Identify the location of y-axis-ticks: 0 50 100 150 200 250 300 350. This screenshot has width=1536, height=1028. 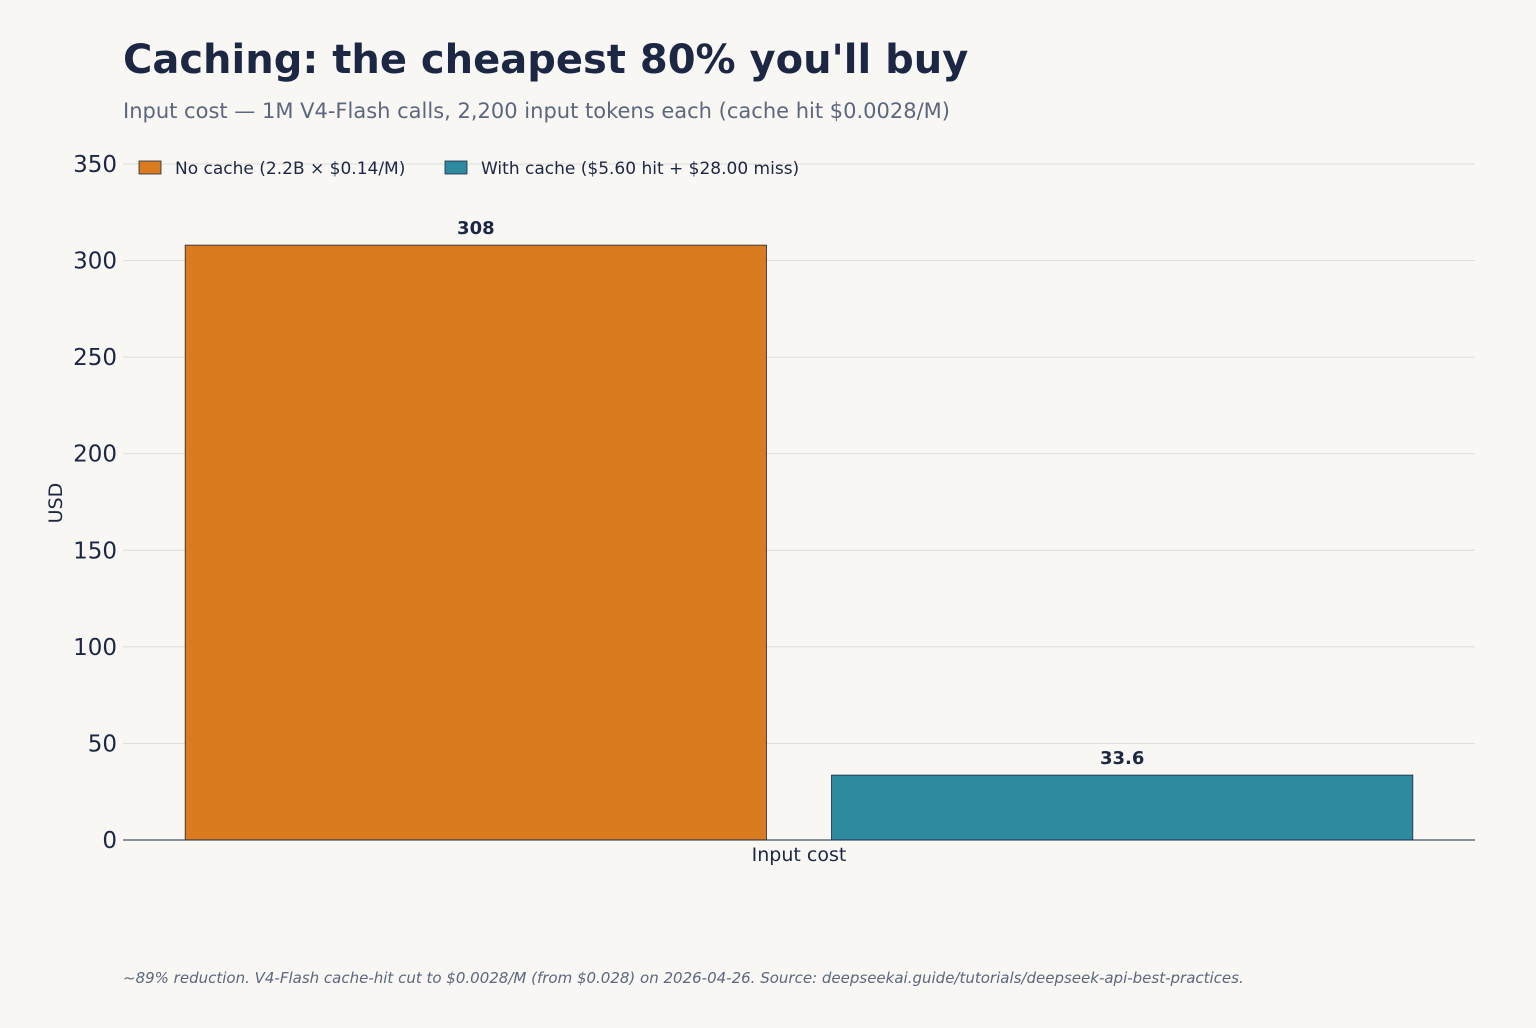
(95, 503).